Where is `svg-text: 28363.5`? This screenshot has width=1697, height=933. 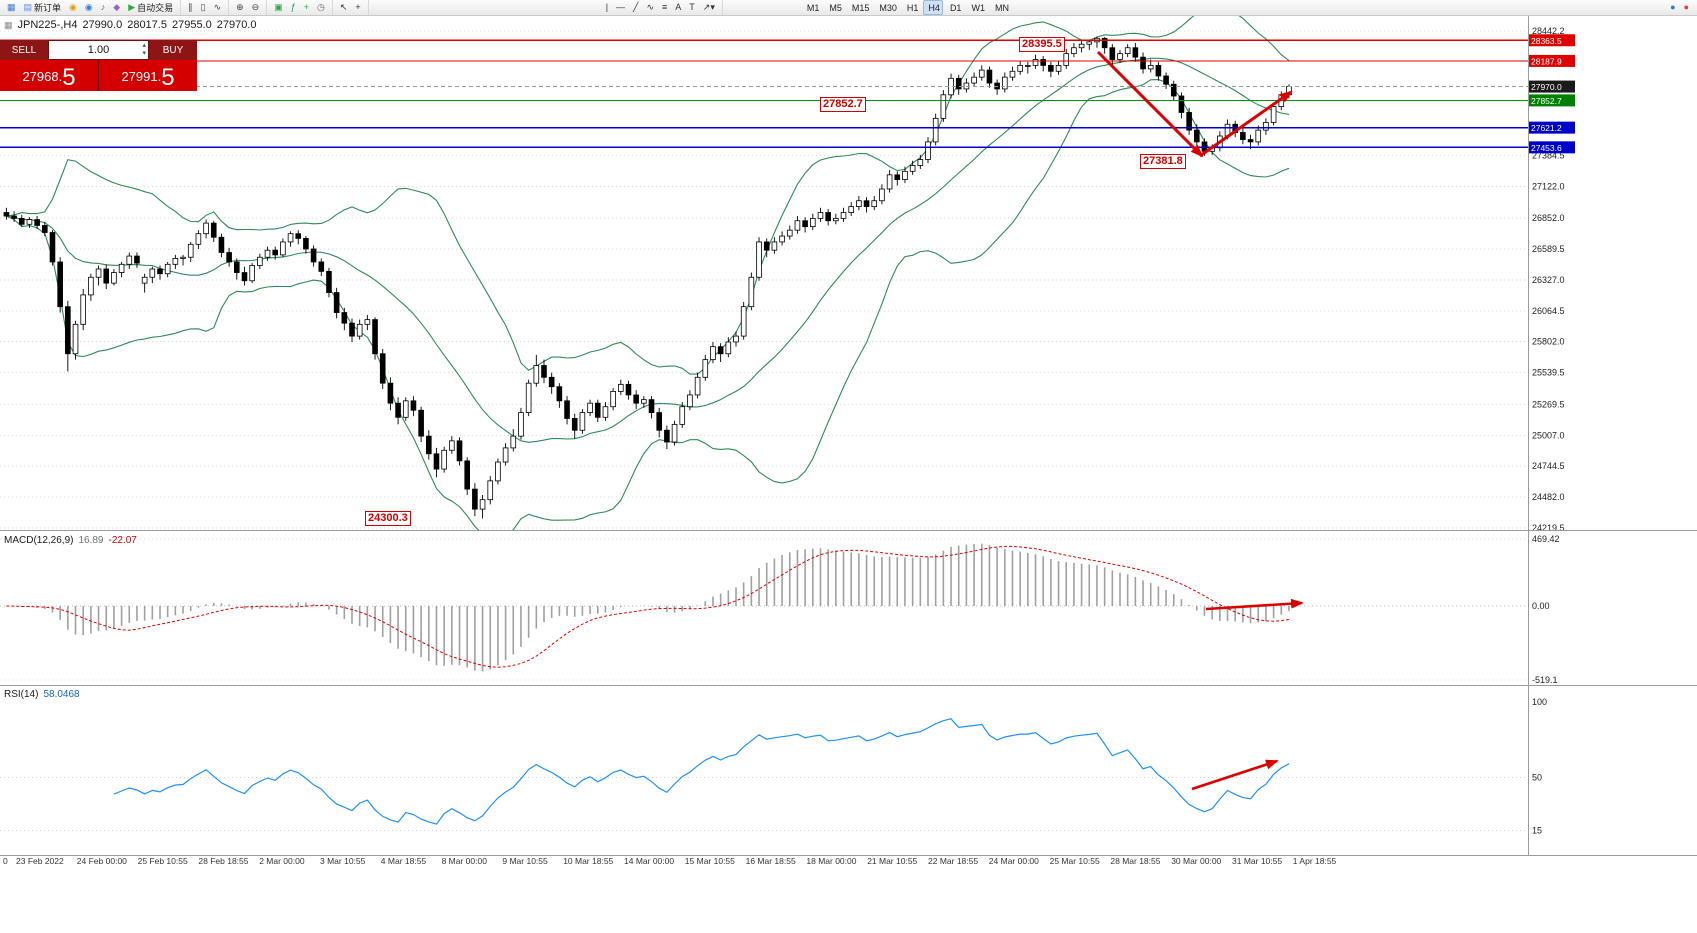 svg-text: 28363.5 is located at coordinates (1546, 41).